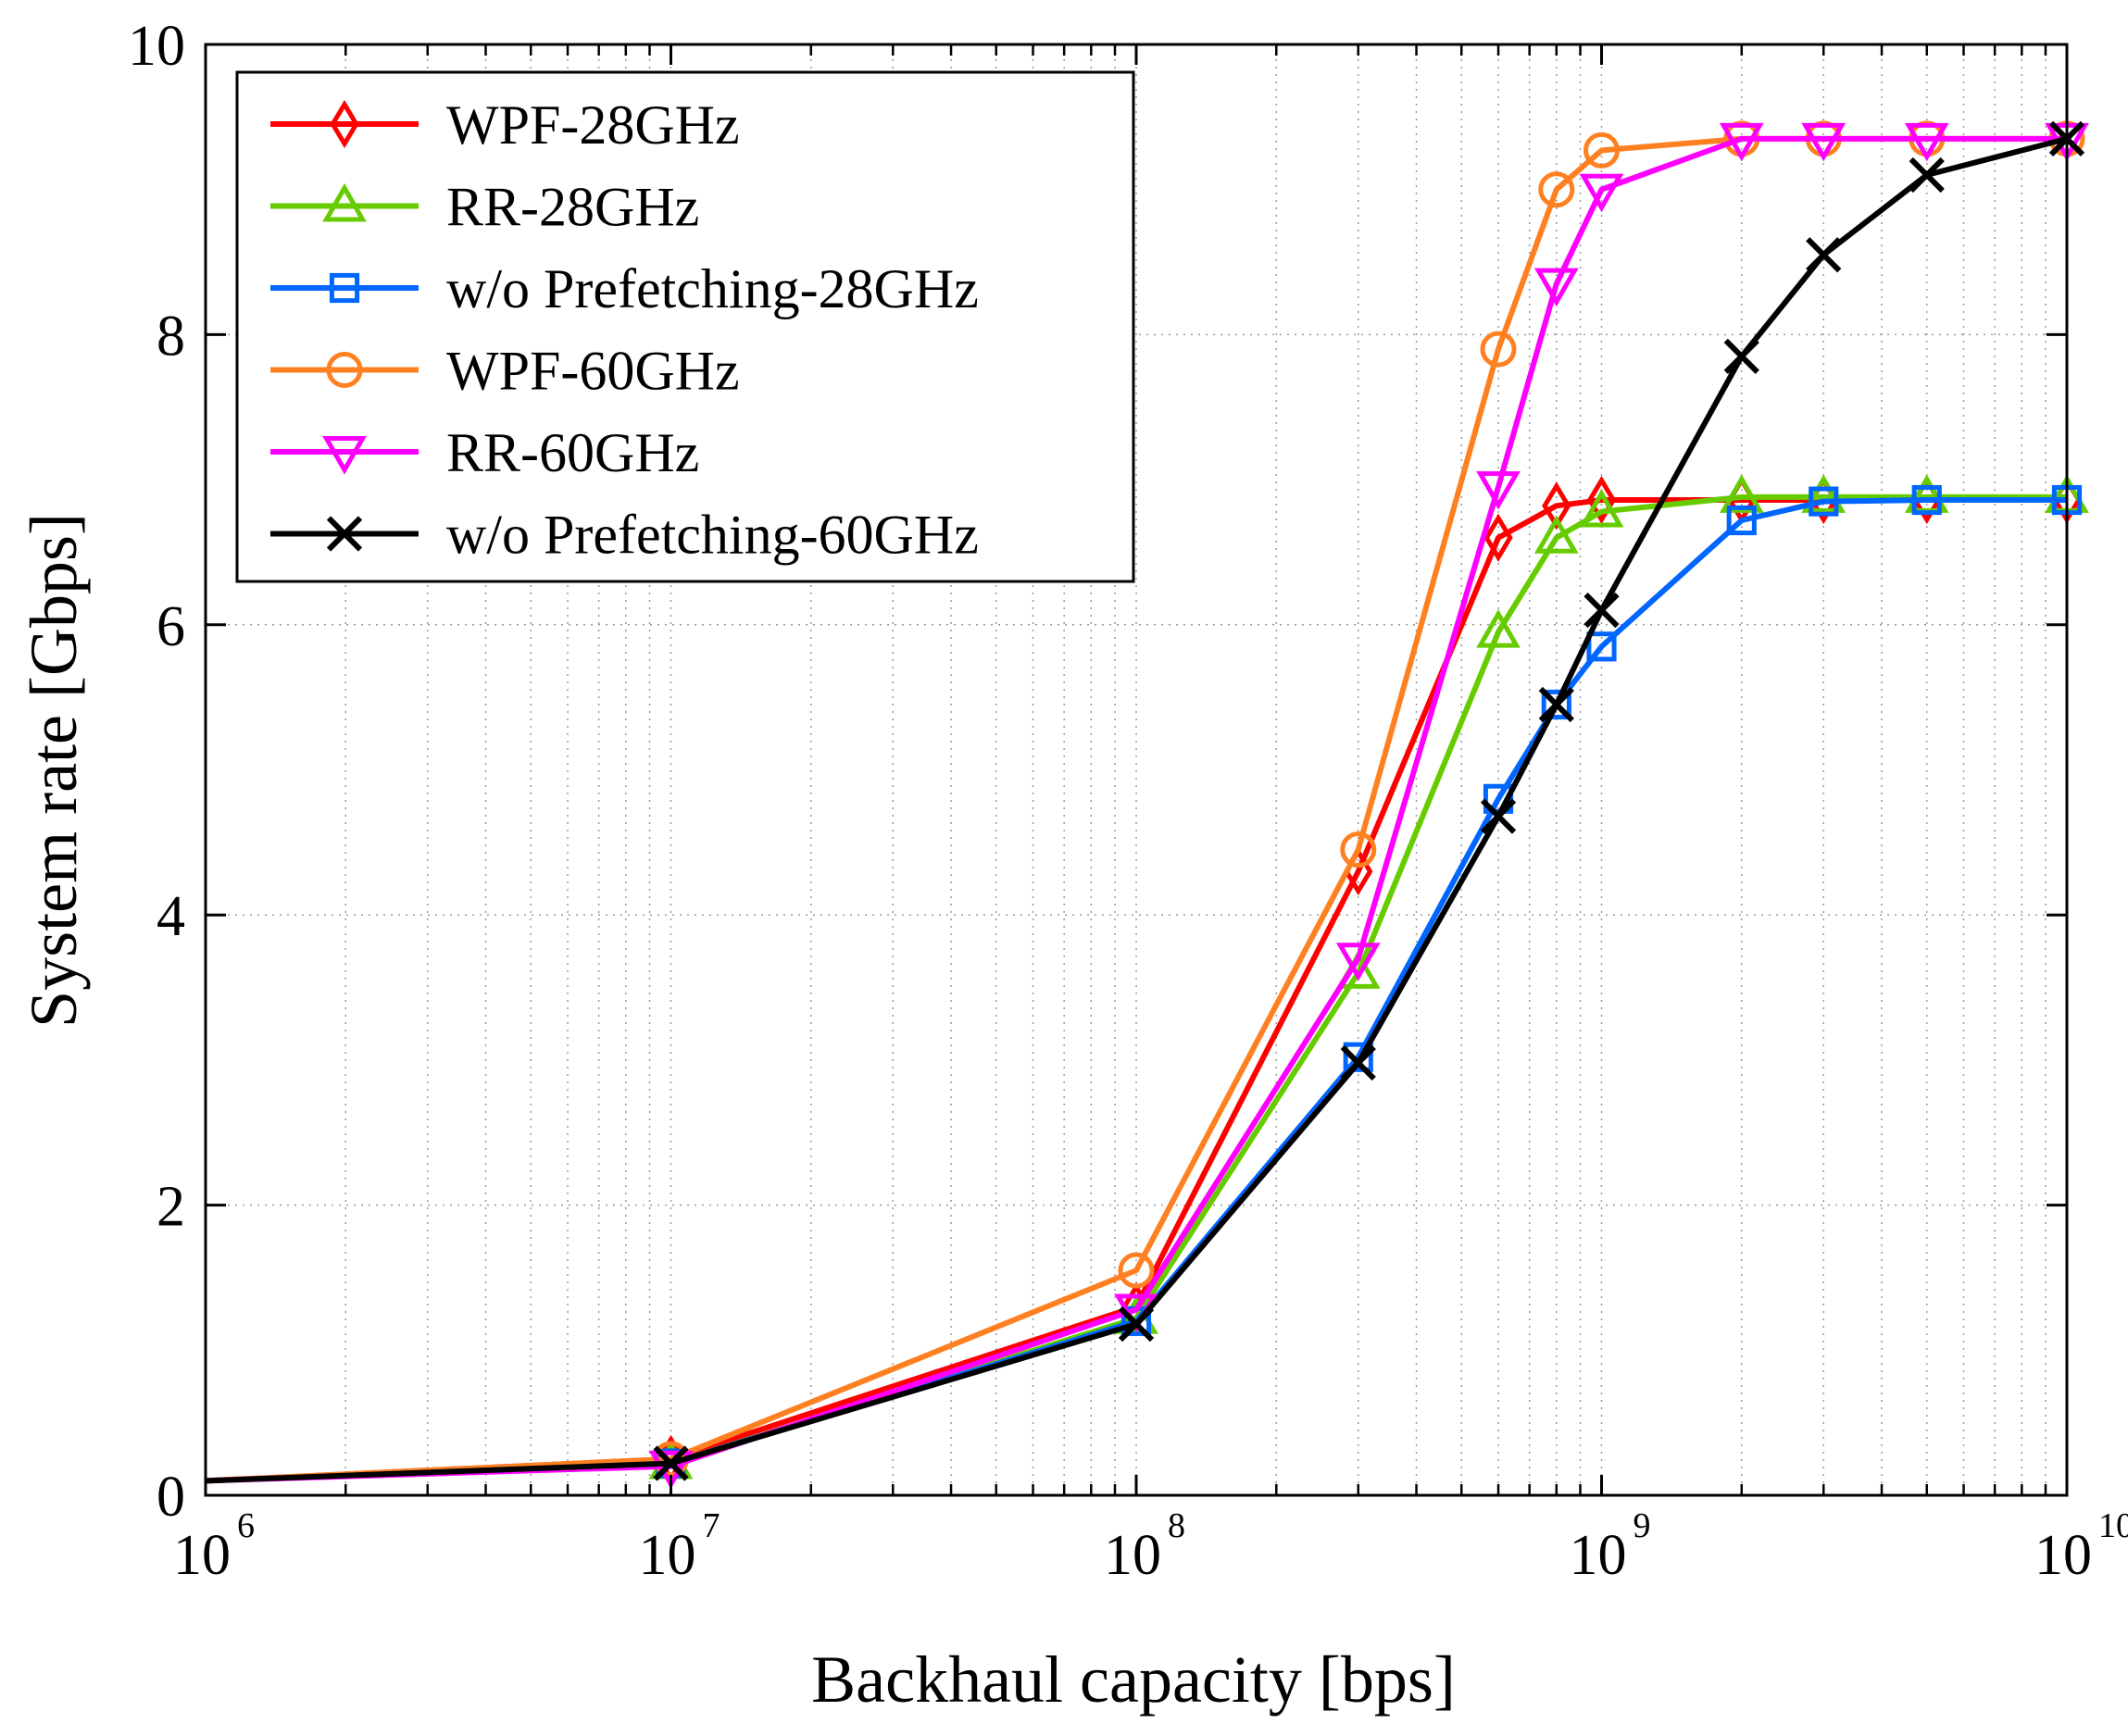 This screenshot has width=2128, height=1736. I want to click on y-tick-label: 4, so click(170, 916).